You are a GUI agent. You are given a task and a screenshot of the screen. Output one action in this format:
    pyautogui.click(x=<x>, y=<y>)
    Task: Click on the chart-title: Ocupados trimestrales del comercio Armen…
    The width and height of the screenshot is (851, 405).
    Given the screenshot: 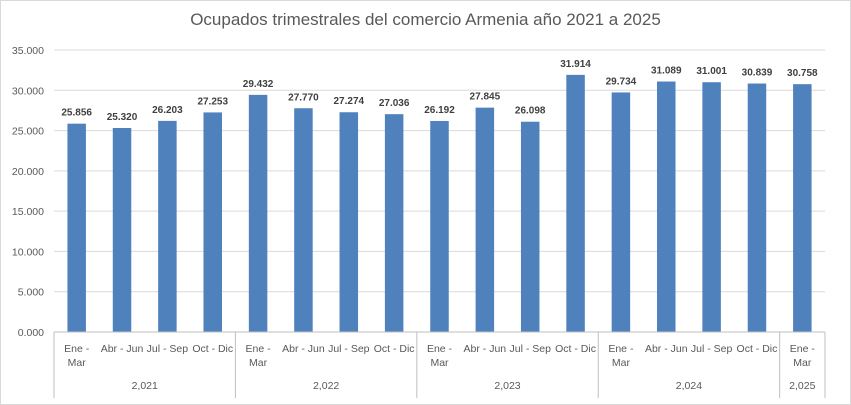 What is the action you would take?
    pyautogui.click(x=425, y=19)
    